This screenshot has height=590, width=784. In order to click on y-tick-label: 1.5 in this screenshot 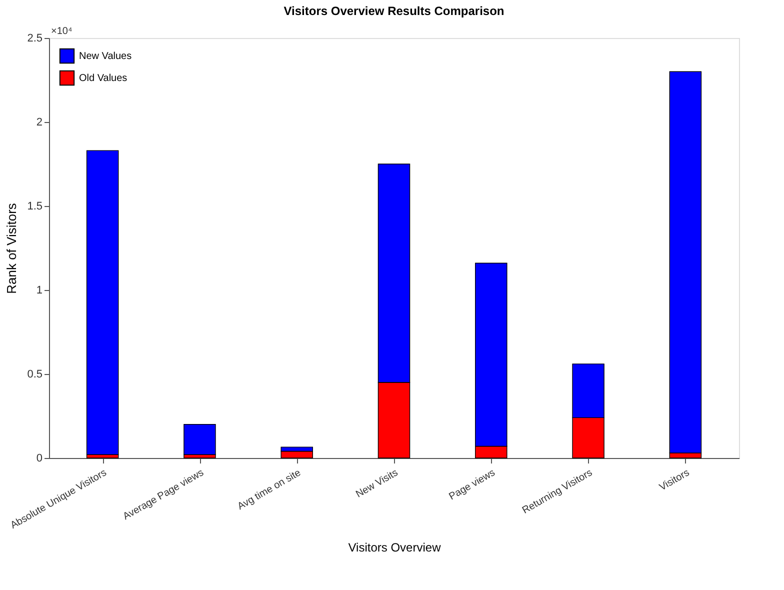, I will do `click(34, 206)`.